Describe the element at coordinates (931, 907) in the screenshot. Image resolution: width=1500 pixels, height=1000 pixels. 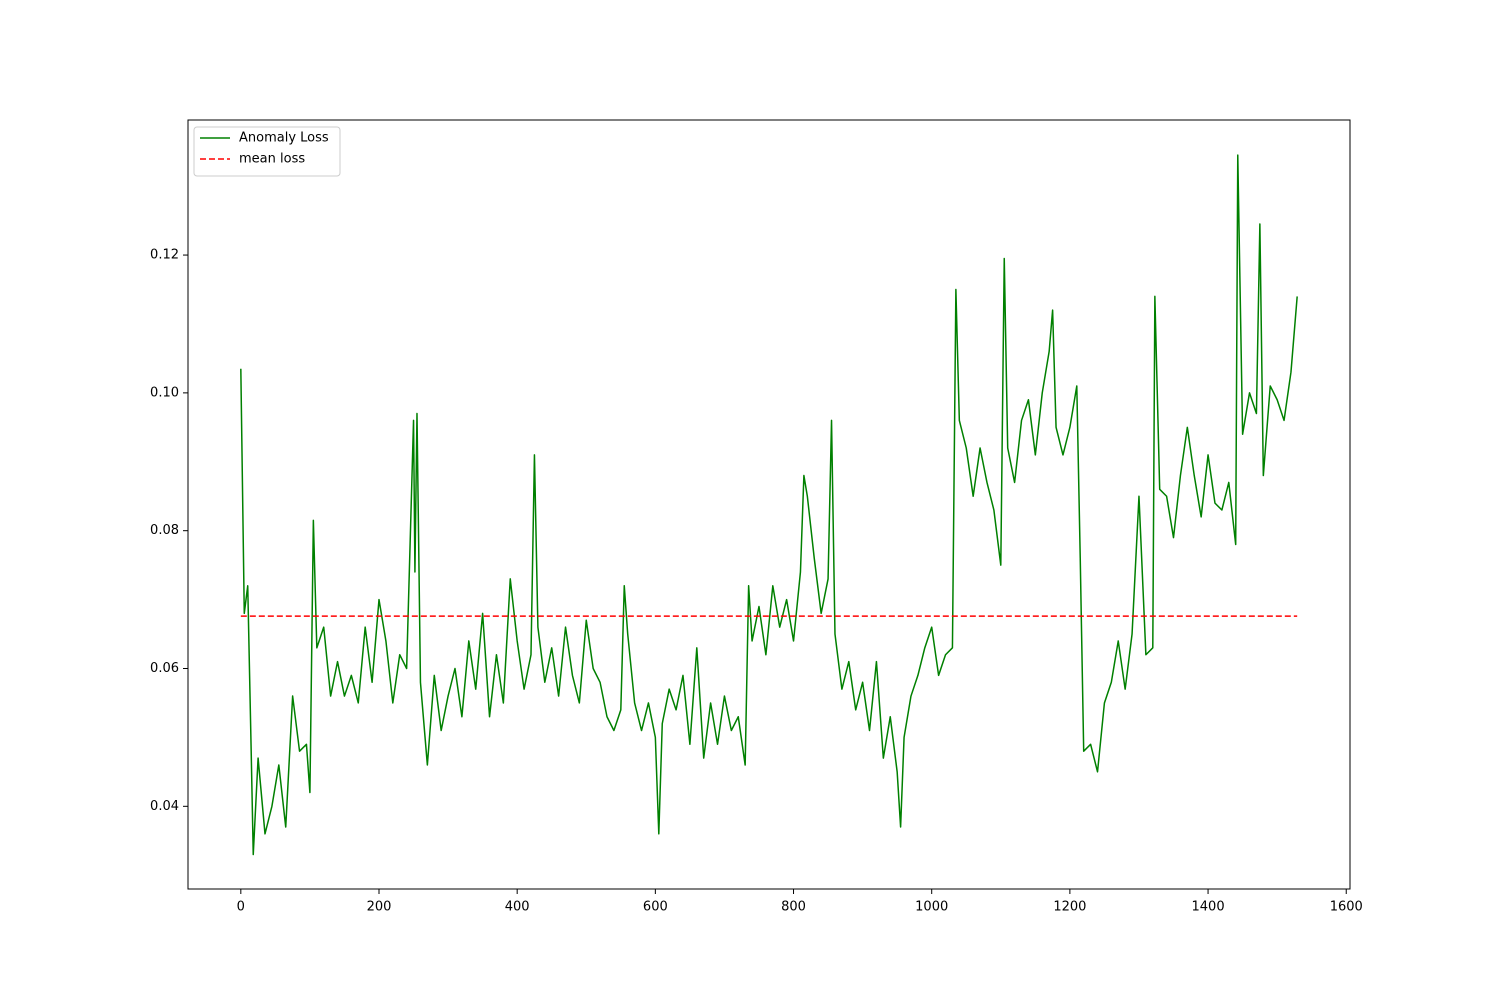
I see `x-tick-label: 1000` at that location.